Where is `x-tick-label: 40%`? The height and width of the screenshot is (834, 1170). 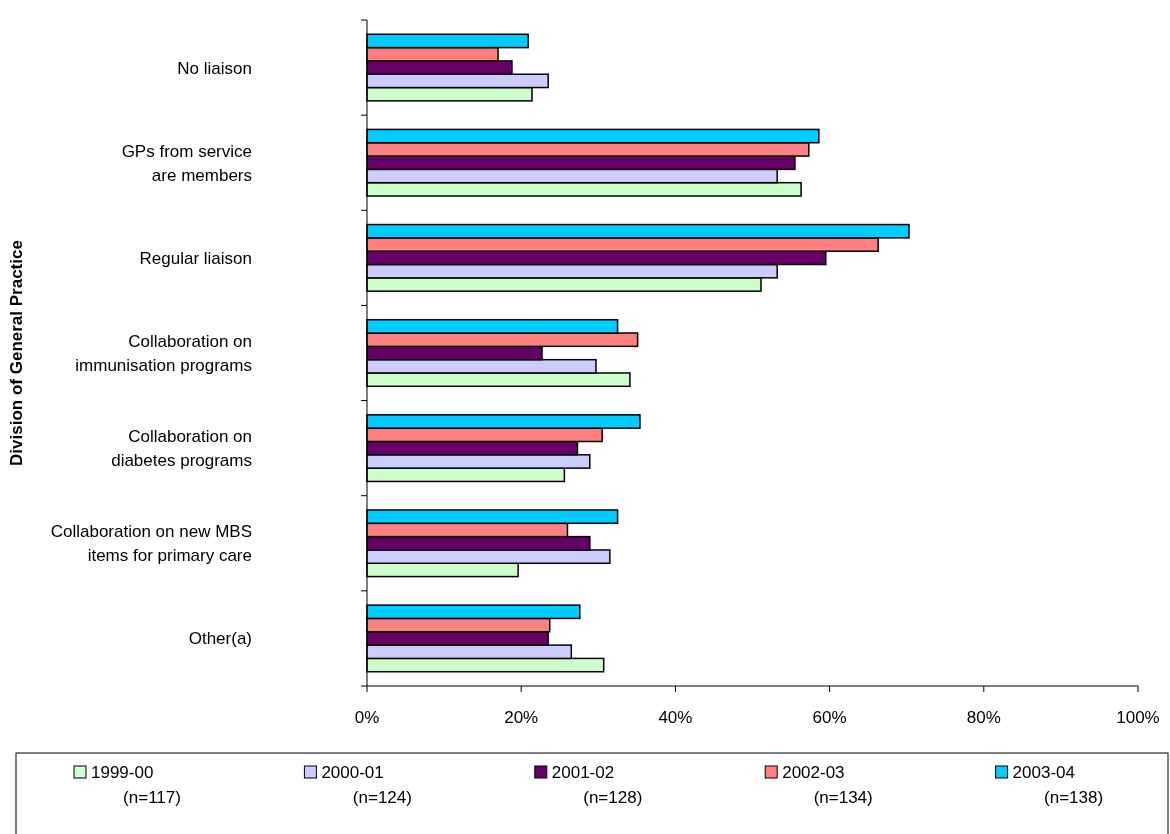 x-tick-label: 40% is located at coordinates (675, 717).